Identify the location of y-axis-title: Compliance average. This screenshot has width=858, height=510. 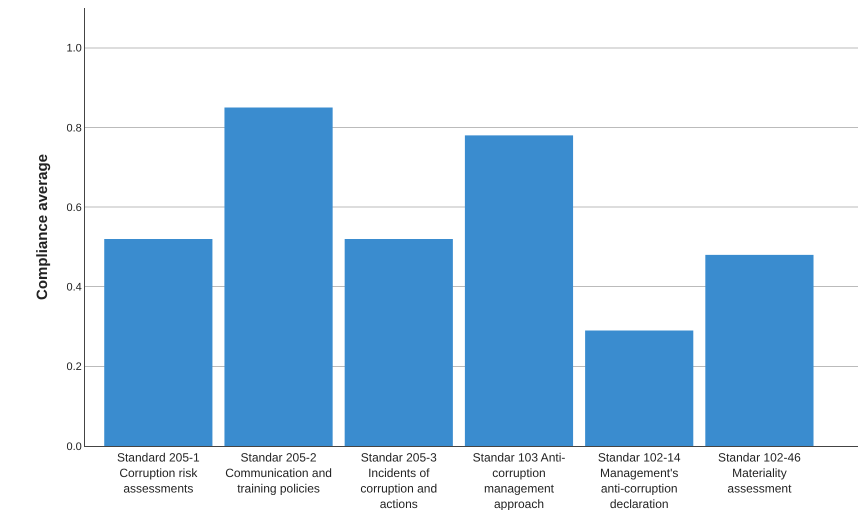
(42, 227).